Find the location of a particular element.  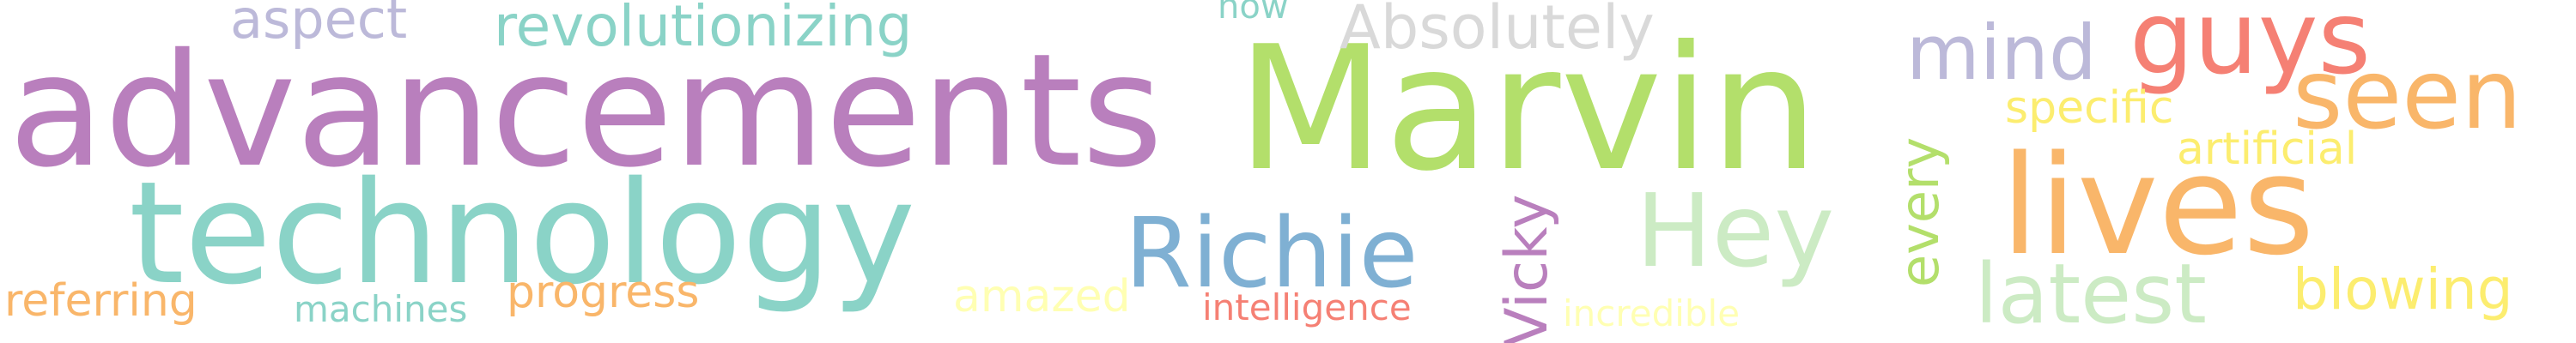

word-intelligence: intelligence is located at coordinates (1307, 307).